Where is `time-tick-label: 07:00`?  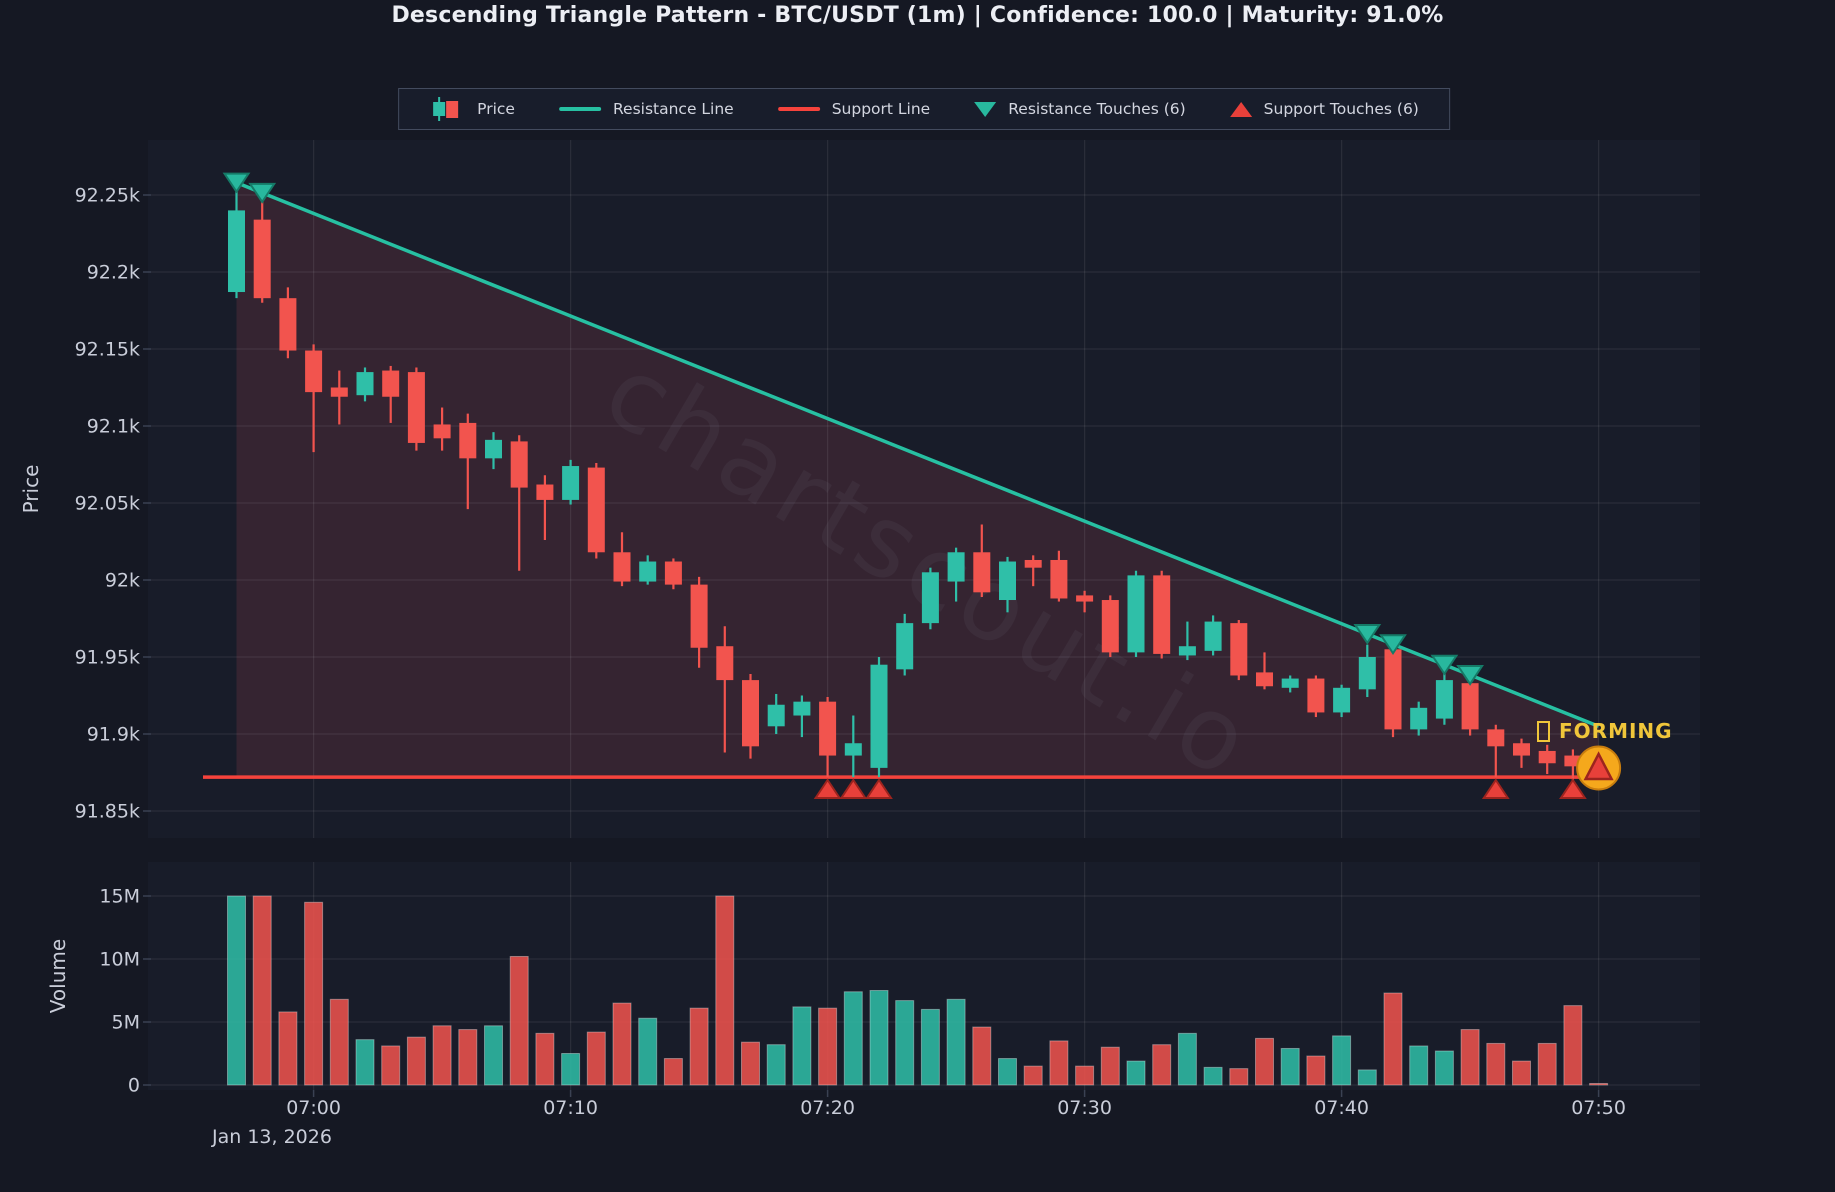
time-tick-label: 07:00 is located at coordinates (313, 1108).